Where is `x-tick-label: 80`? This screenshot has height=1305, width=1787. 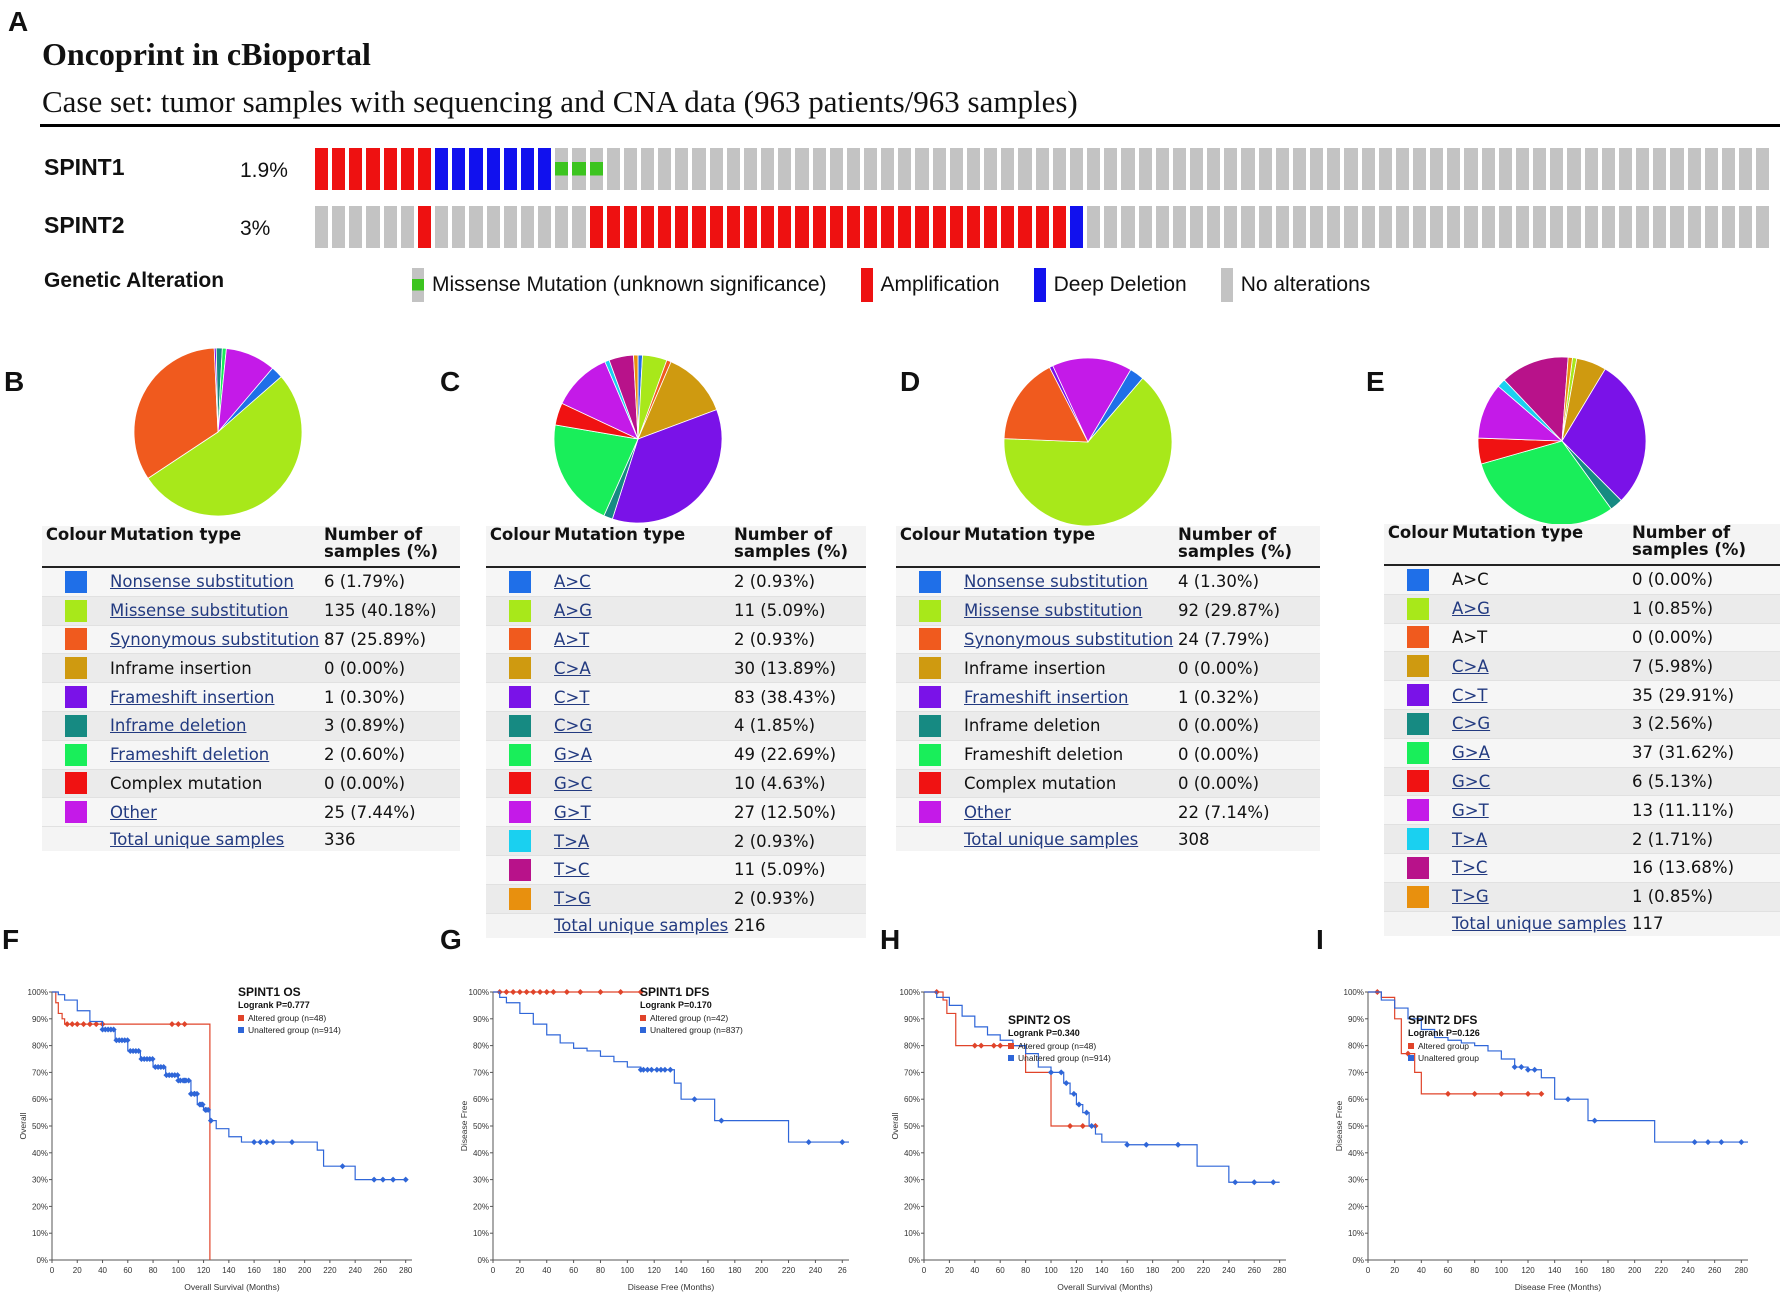 x-tick-label: 80 is located at coordinates (153, 1270).